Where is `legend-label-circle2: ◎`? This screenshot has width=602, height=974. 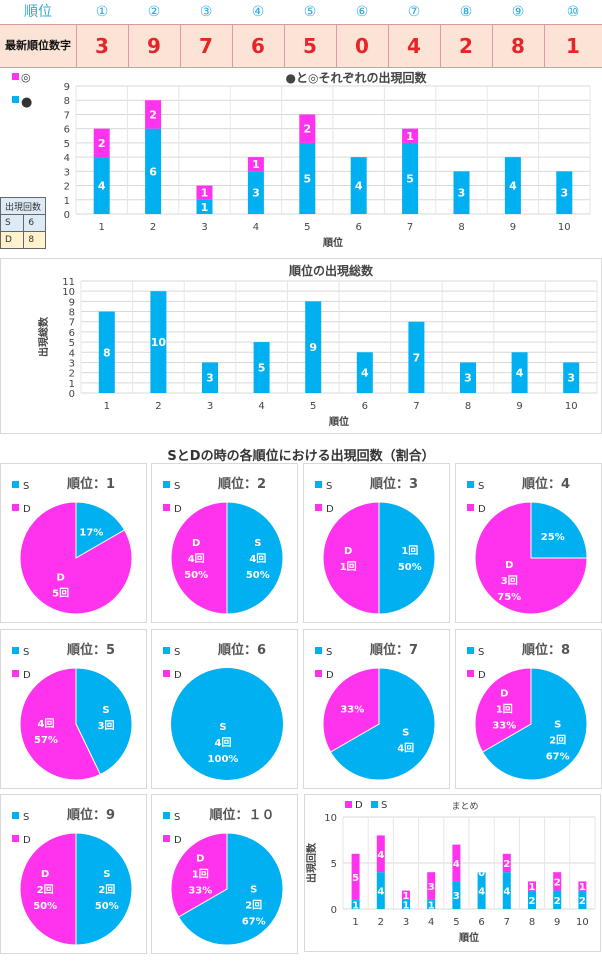 legend-label-circle2: ◎ is located at coordinates (26, 77).